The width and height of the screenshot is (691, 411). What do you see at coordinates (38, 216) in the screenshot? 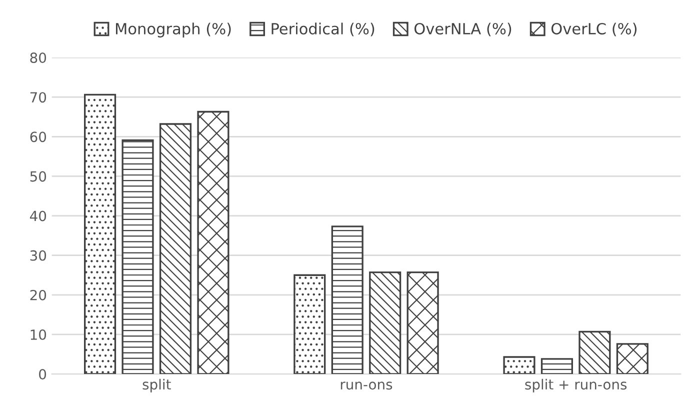
I see `y-tick-label: 40` at bounding box center [38, 216].